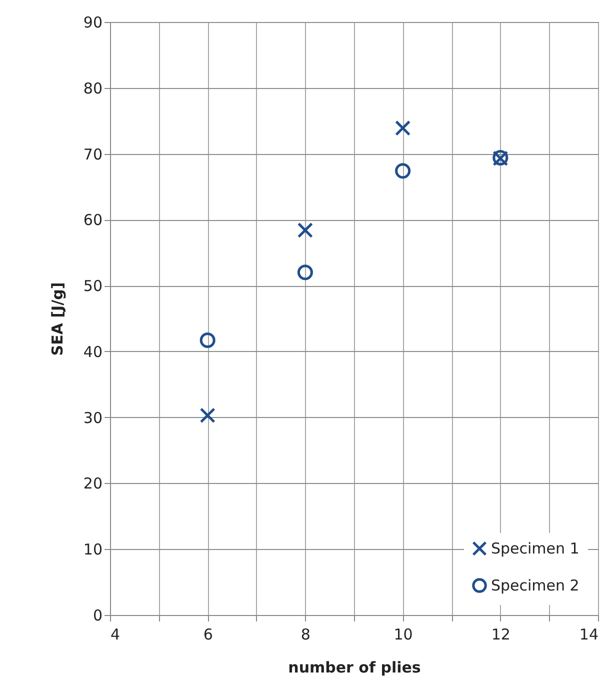 This screenshot has width=613, height=693. I want to click on y-tick-label: 80, so click(92, 88).